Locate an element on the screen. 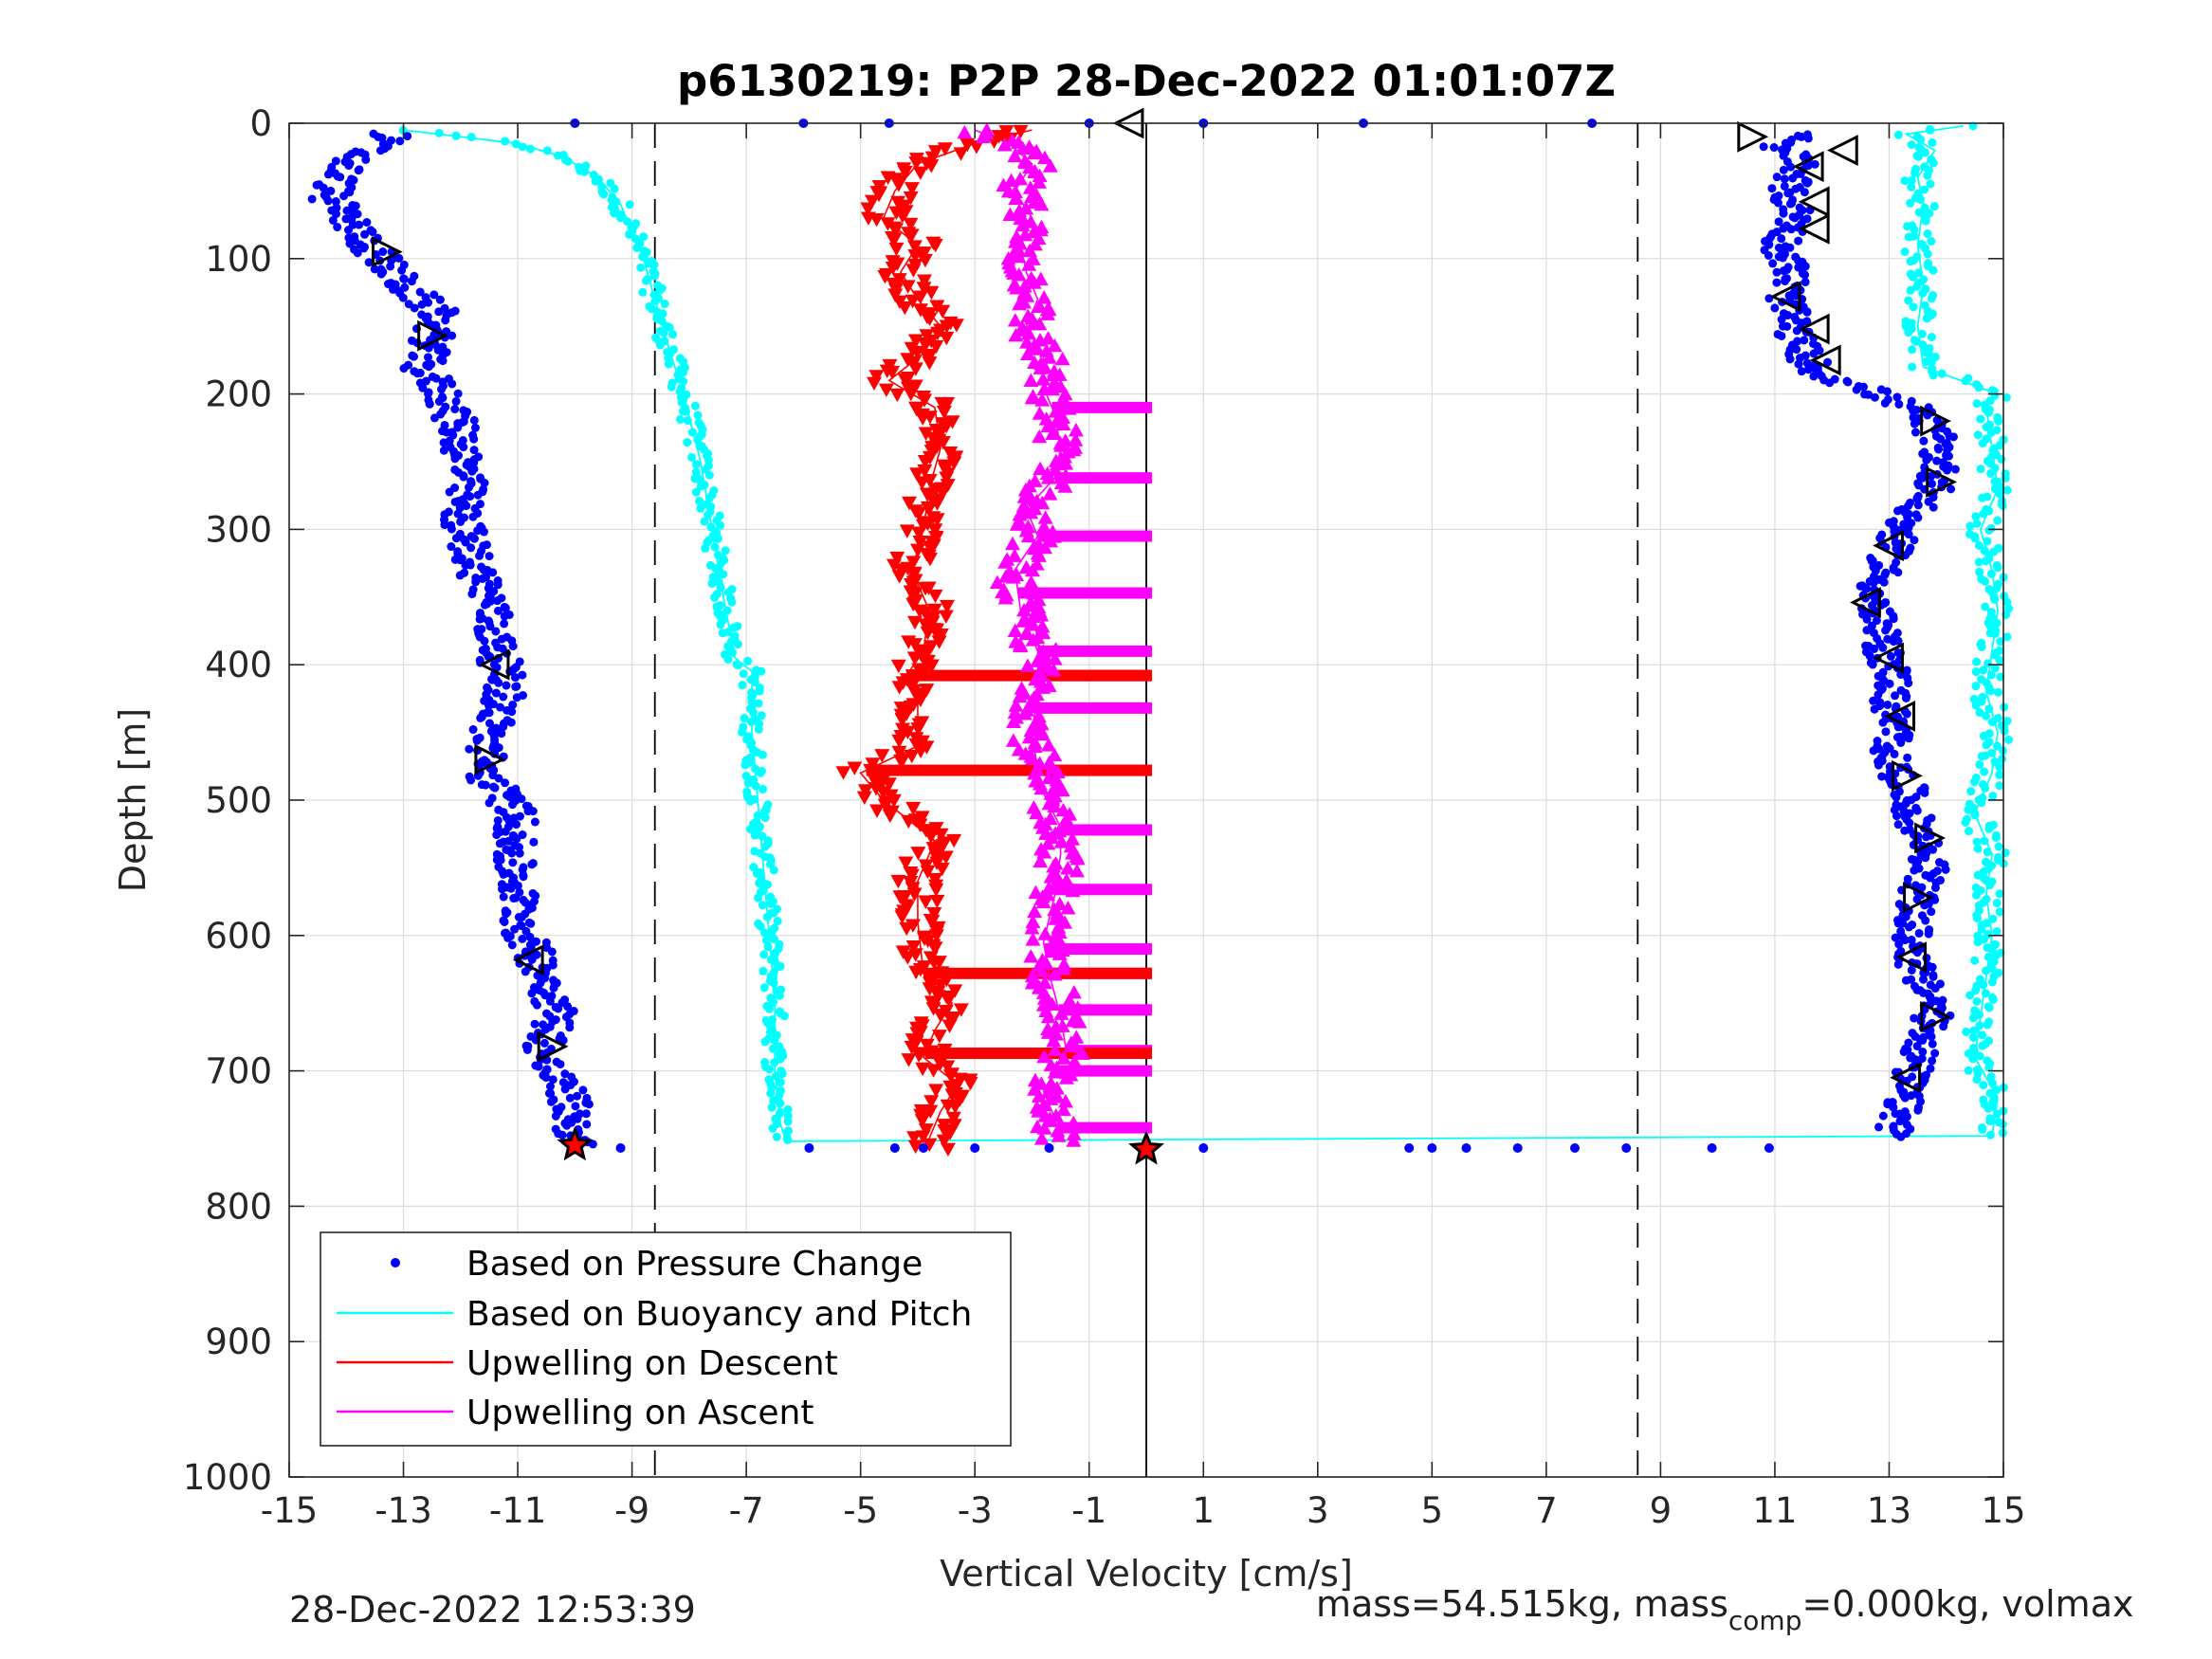 Image resolution: width=2212 pixels, height=1659 pixels. legend-label-pressure: Based on Pressure Change is located at coordinates (694, 1264).